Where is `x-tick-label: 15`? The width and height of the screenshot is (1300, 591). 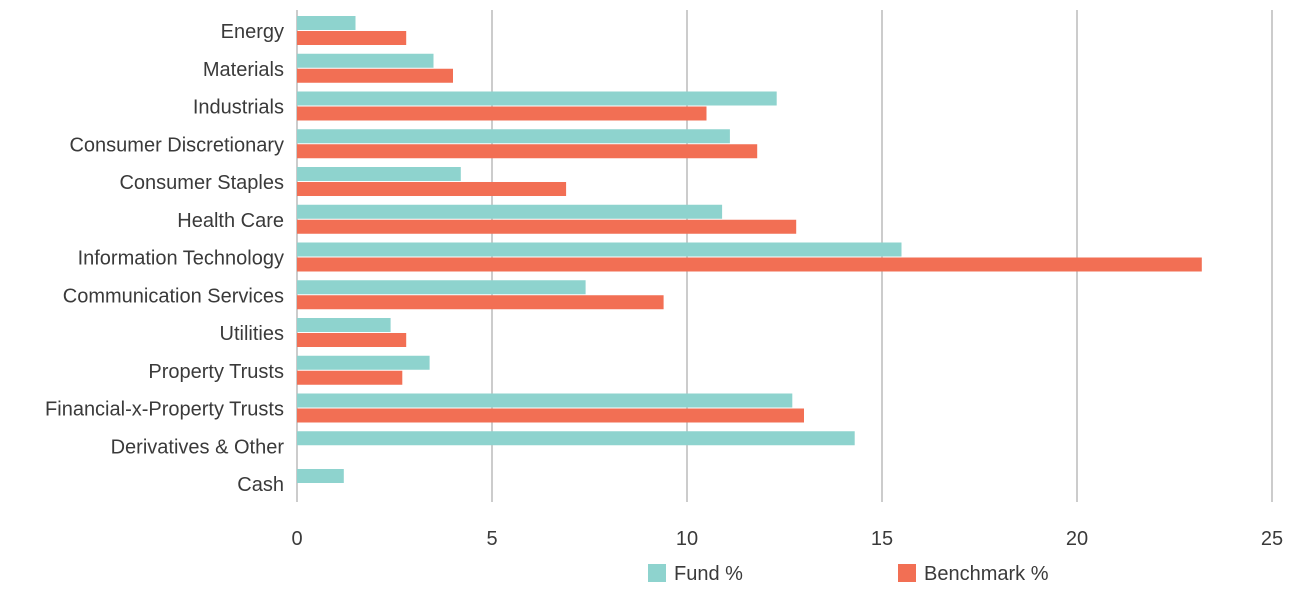 x-tick-label: 15 is located at coordinates (882, 539).